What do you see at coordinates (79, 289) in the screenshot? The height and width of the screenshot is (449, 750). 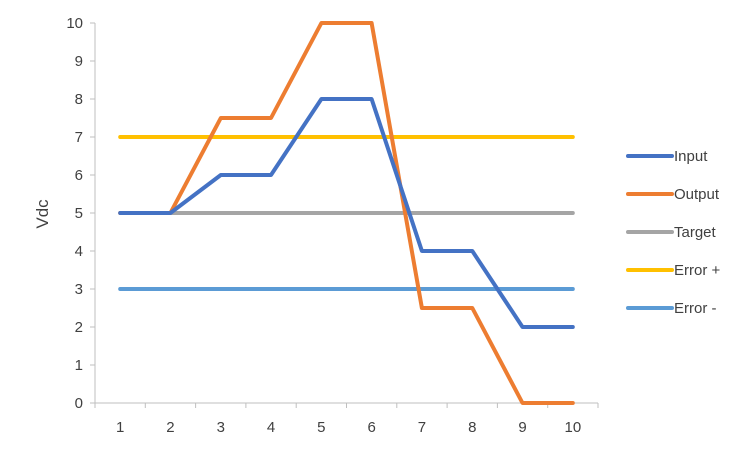 I see `y-tick-label: 3` at bounding box center [79, 289].